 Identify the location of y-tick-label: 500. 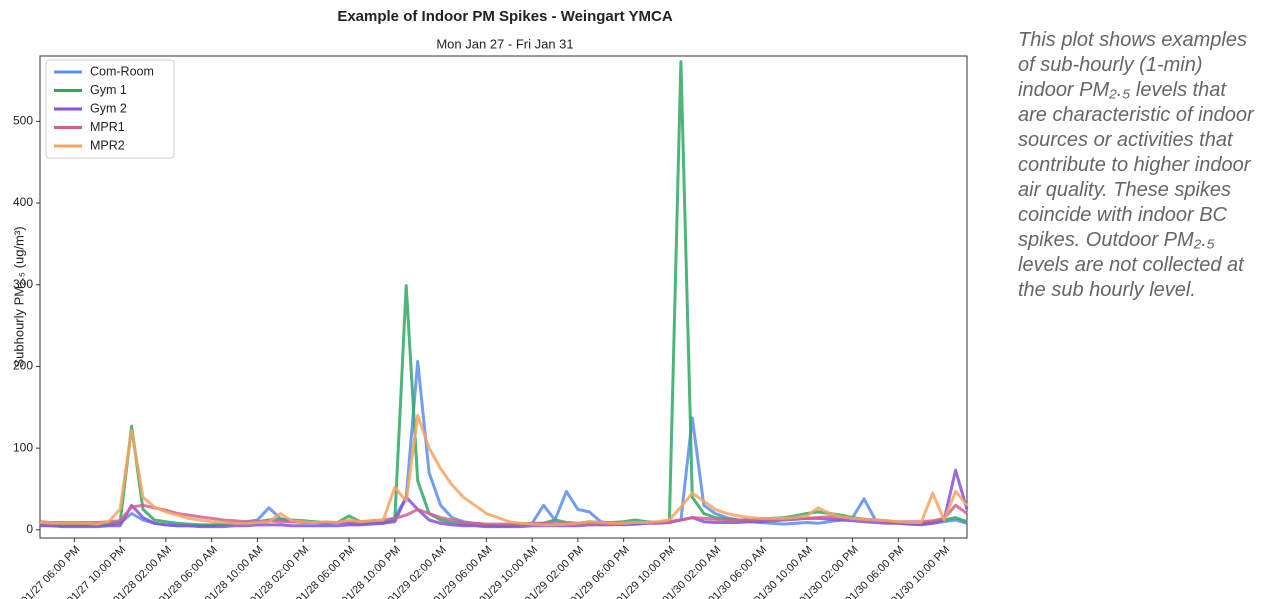
(23, 121).